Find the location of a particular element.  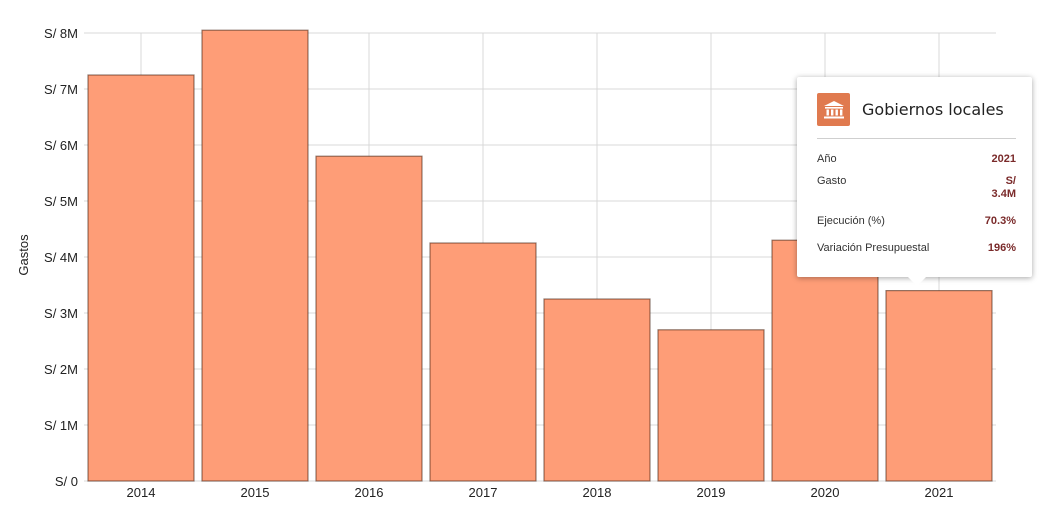

x-tick-label: 2017 is located at coordinates (483, 492).